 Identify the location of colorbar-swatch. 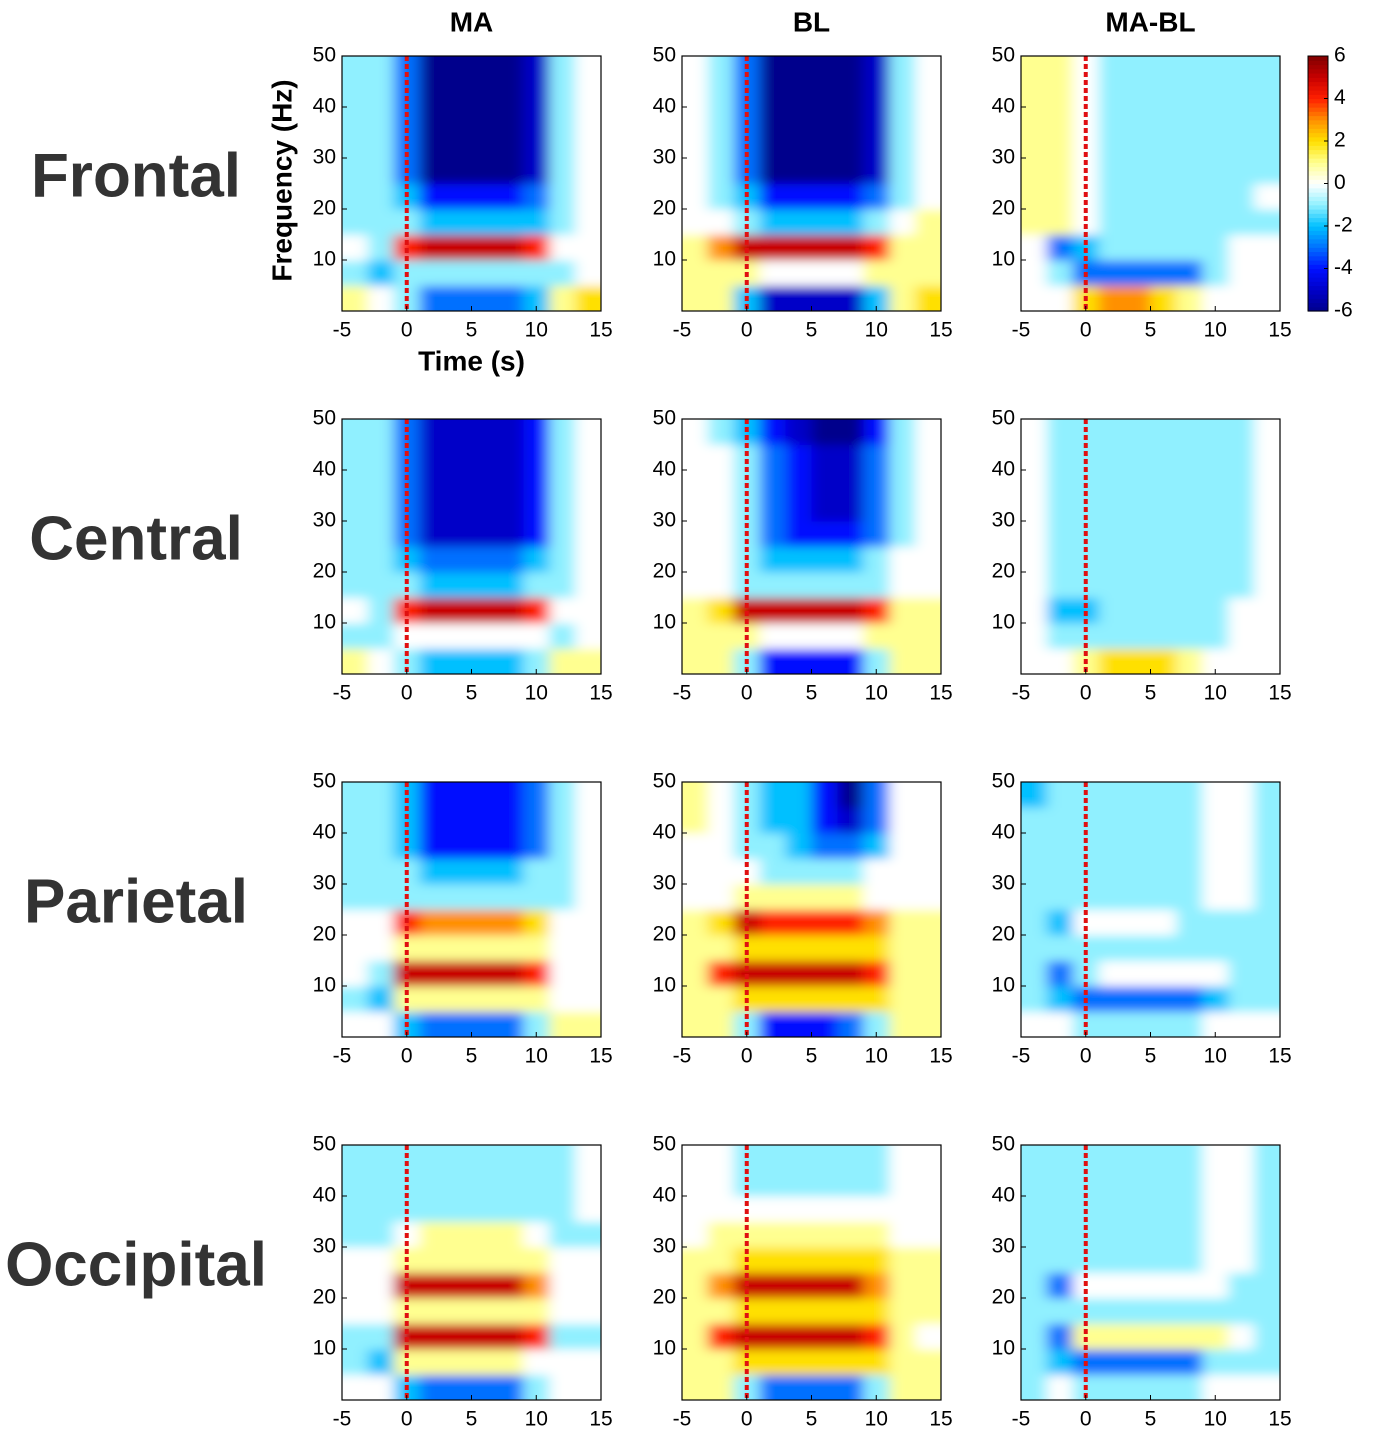
(1318, 211).